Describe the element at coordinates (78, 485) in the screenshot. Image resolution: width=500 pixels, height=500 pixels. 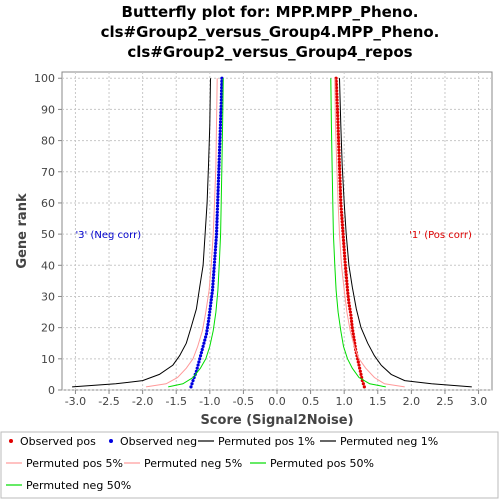
I see `legend-label: Permuted neg 50%` at that location.